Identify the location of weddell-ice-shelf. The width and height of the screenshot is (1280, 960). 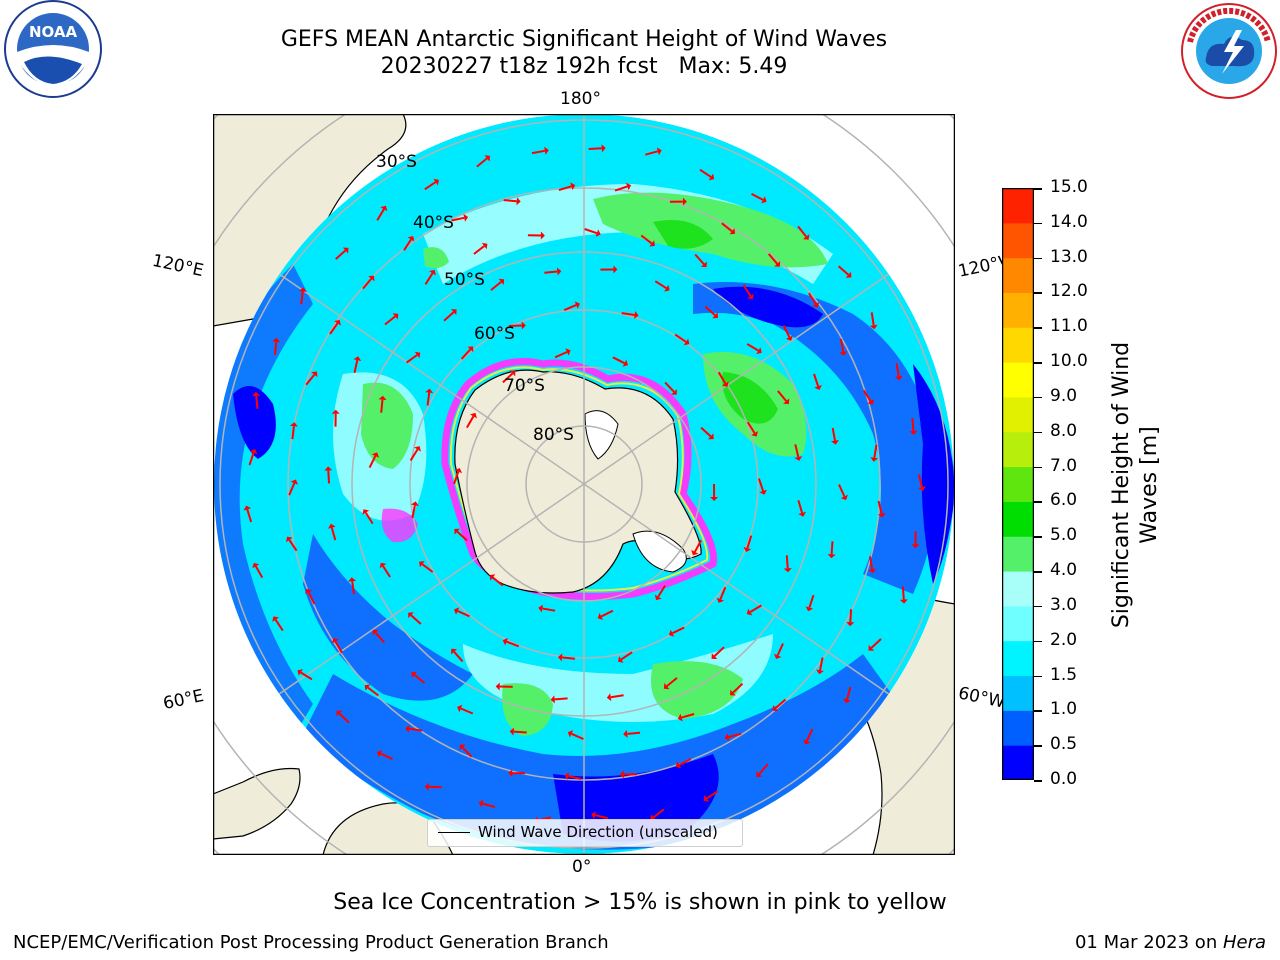
(659, 551).